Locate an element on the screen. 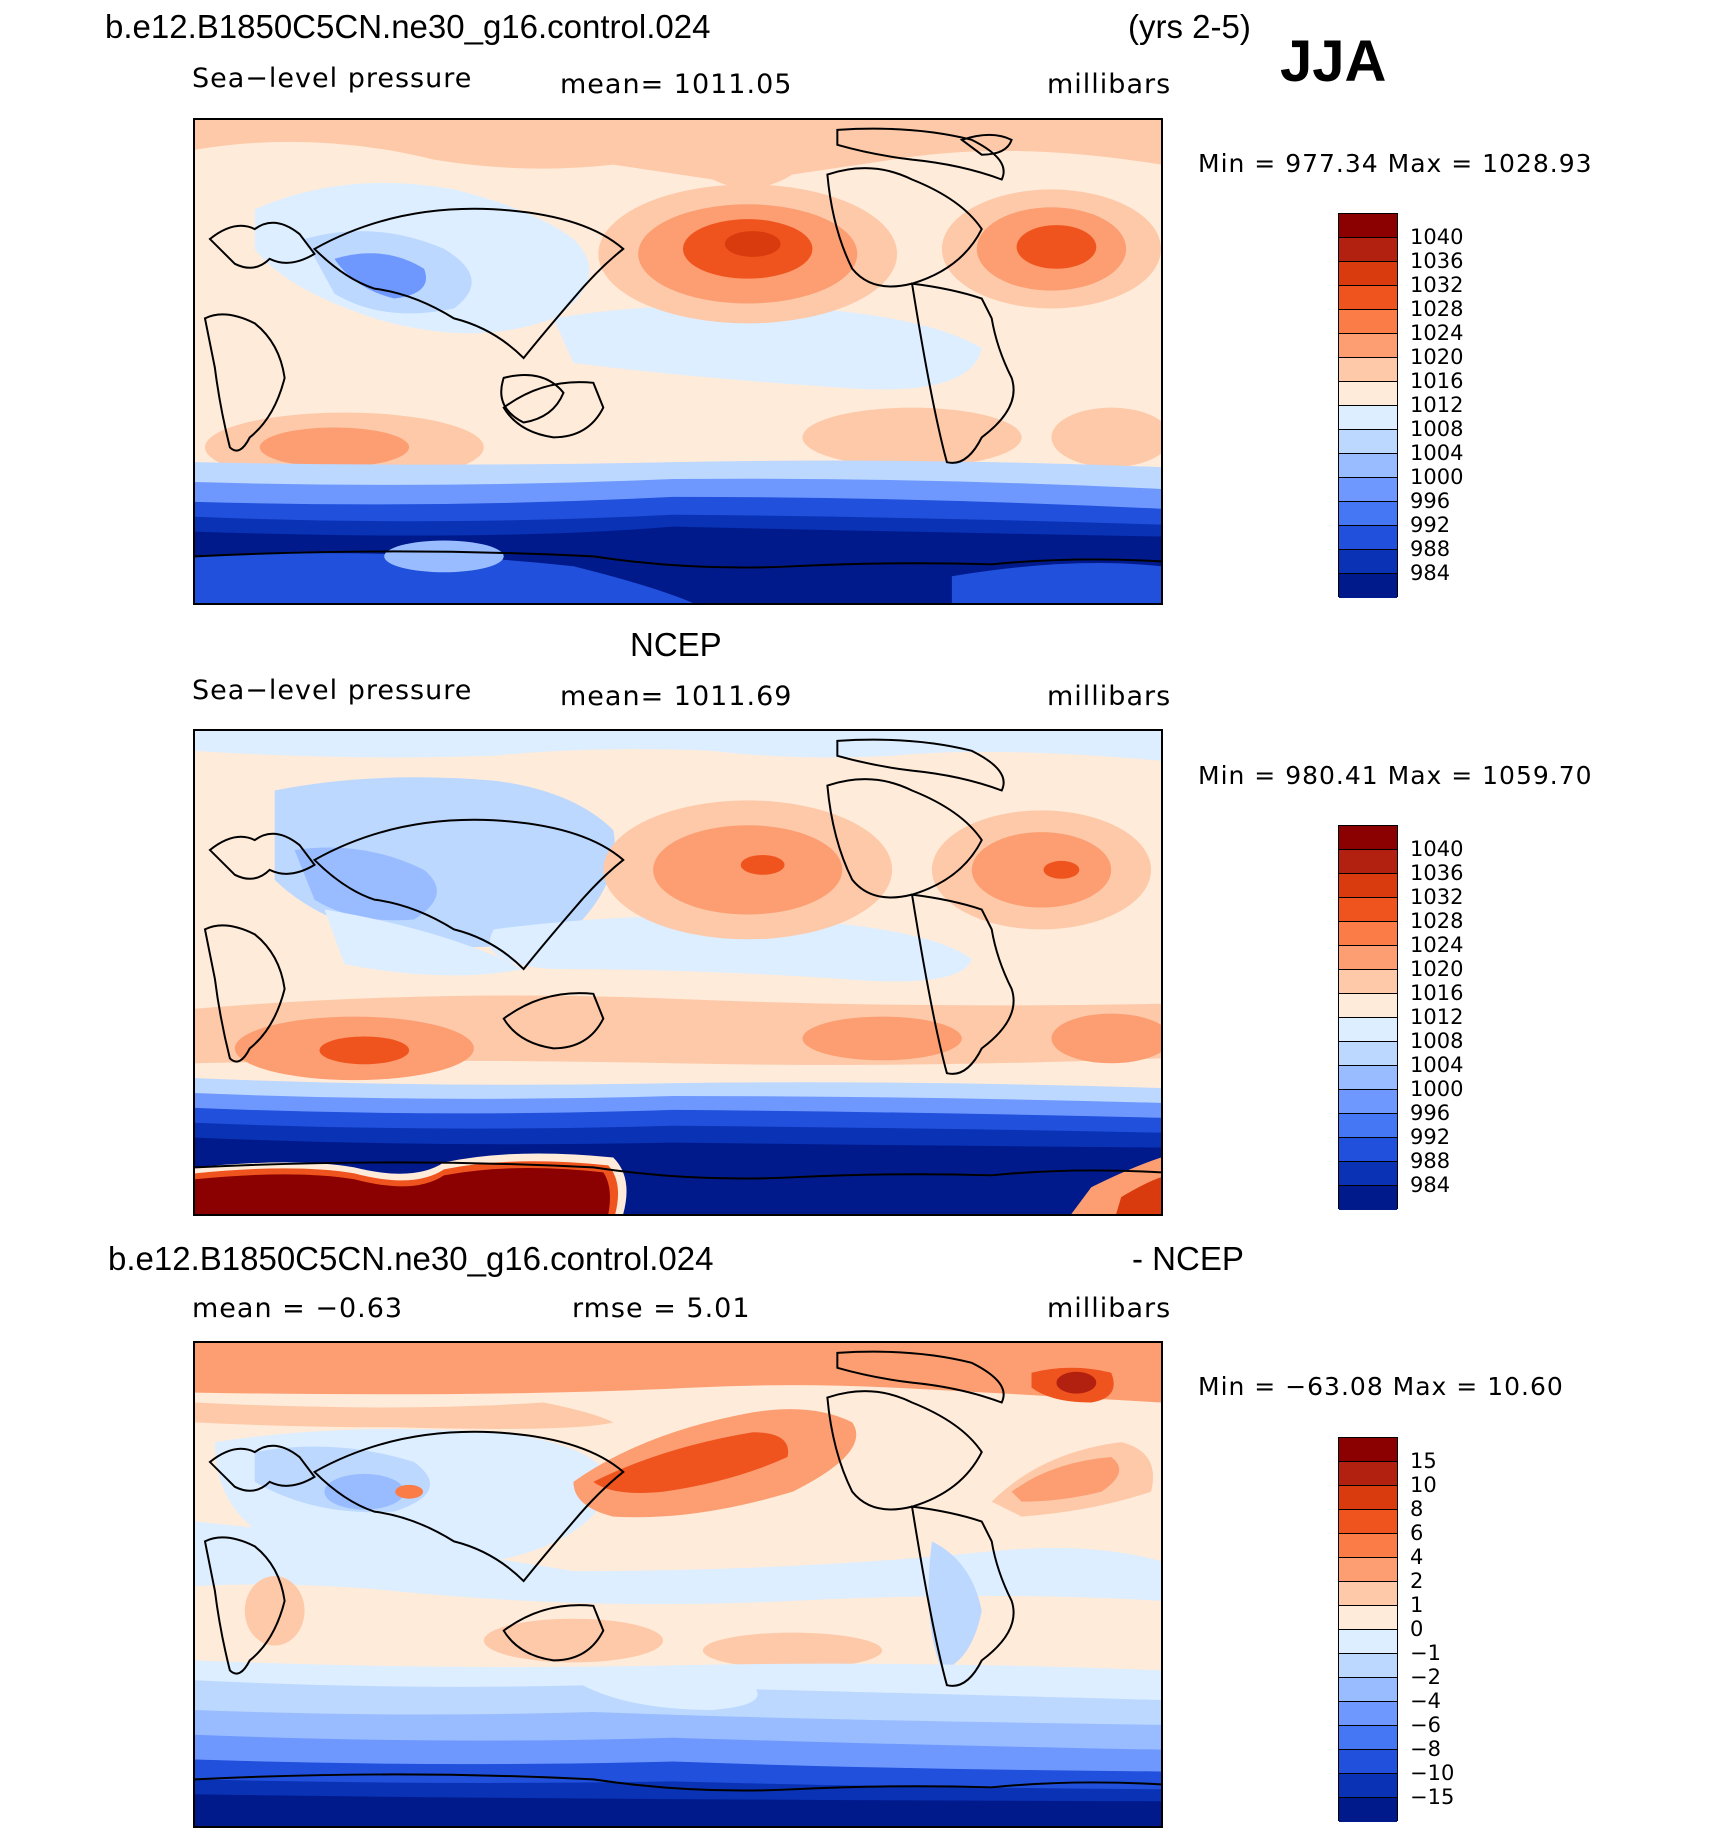 The height and width of the screenshot is (1841, 1710). panel1-units: millibars is located at coordinates (1109, 84).